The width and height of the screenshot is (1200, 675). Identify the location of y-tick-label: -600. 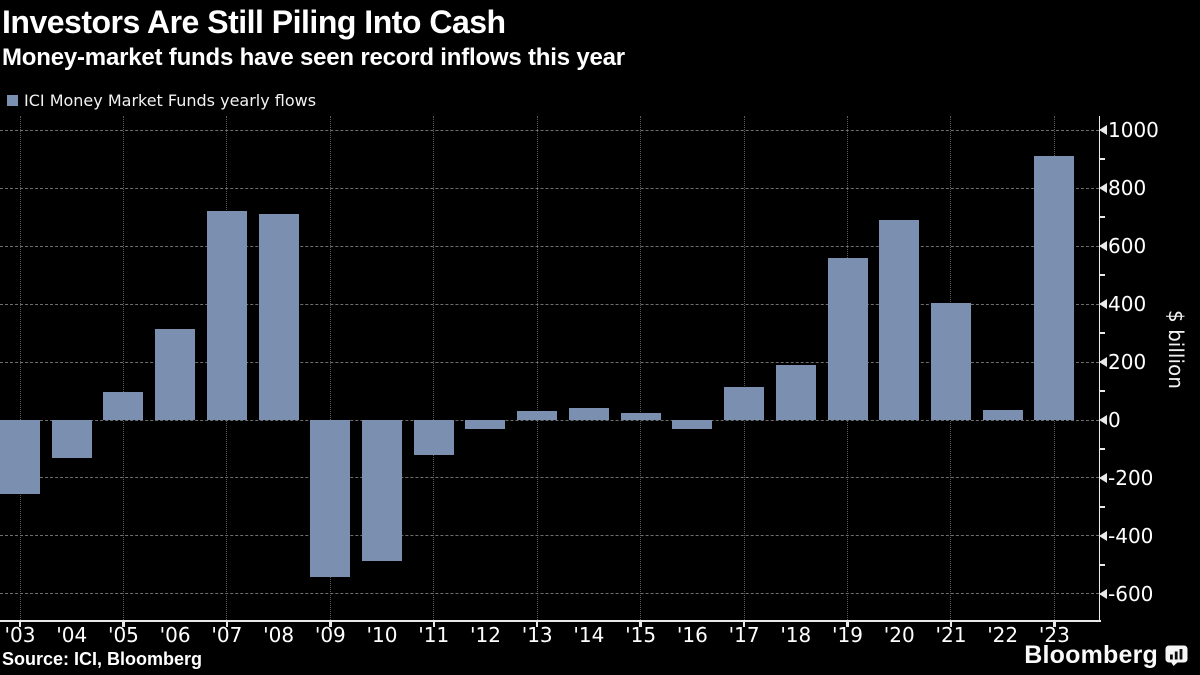
(1131, 593).